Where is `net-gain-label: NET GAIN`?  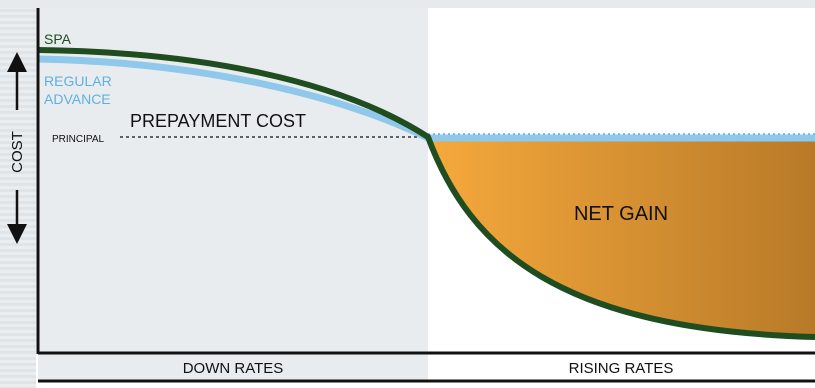
net-gain-label: NET GAIN is located at coordinates (621, 214).